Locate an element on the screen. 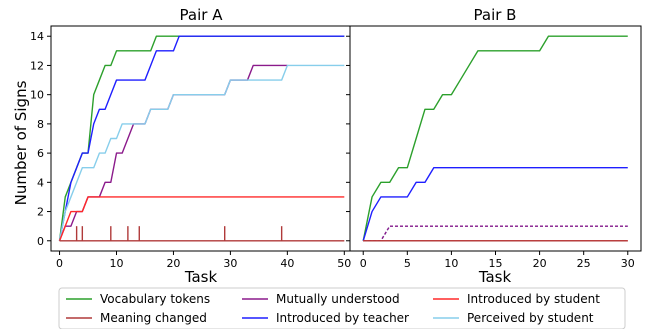  legend-label-introduced-by-student: Introduced by student is located at coordinates (533, 299).